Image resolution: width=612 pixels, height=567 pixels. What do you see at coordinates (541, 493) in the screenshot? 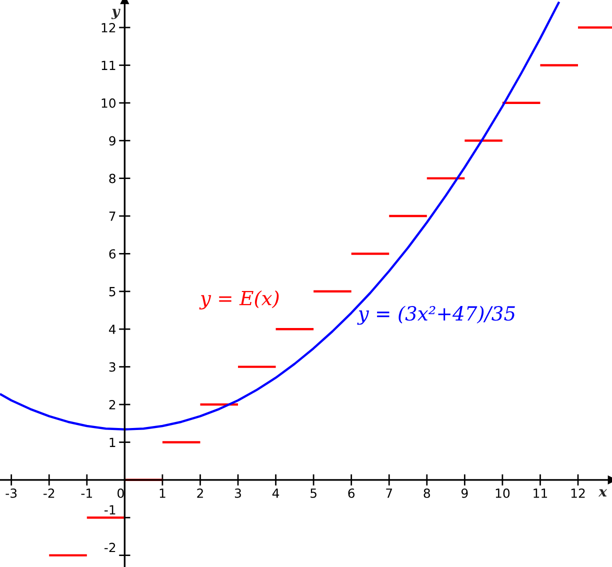
I see `x-tick-label: 11` at bounding box center [541, 493].